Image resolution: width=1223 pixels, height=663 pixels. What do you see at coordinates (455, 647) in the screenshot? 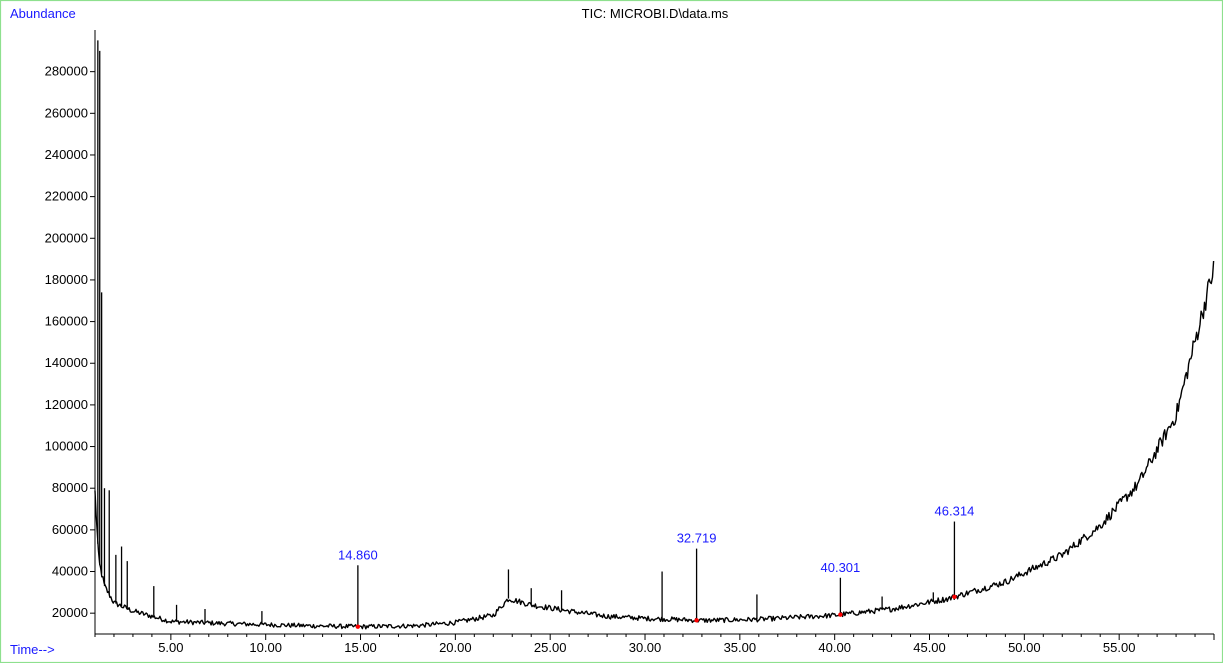
I see `x-tick-label: 20.00` at bounding box center [455, 647].